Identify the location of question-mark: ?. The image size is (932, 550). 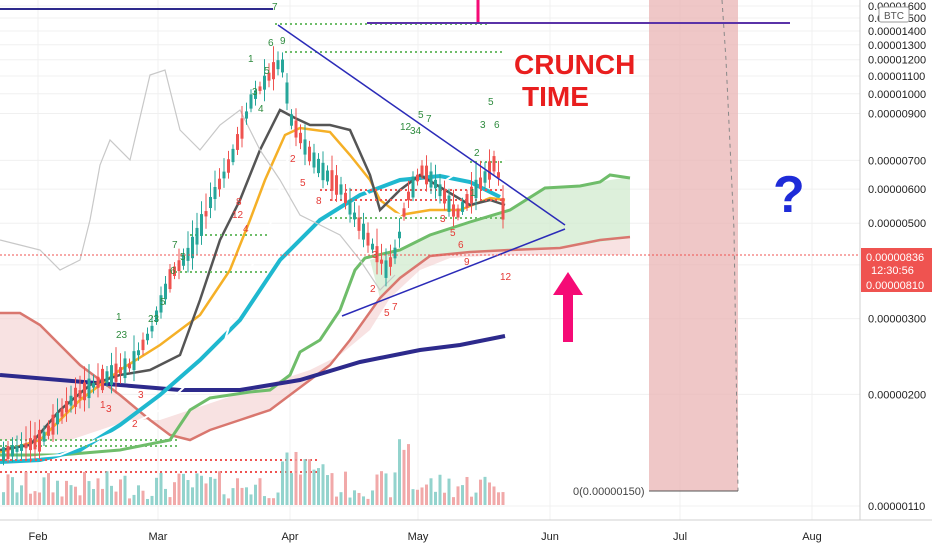
(789, 195).